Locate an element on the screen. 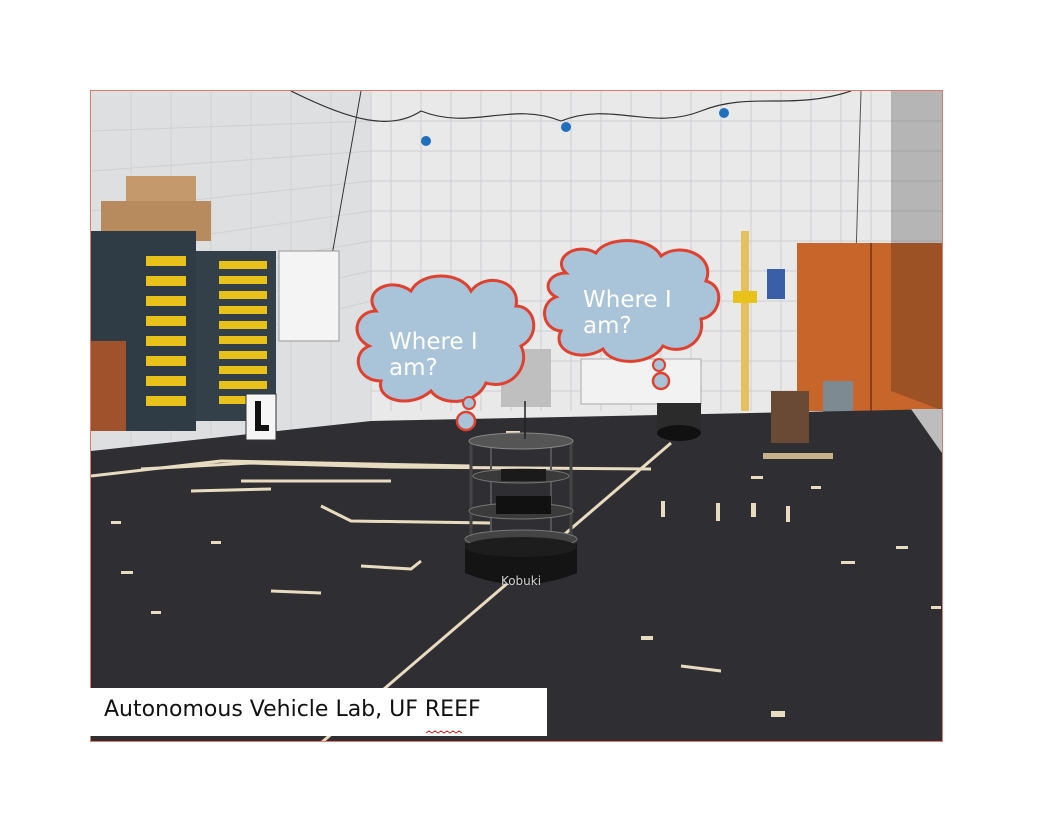 The image size is (1056, 816). thought-bubble-left is located at coordinates (445, 353).